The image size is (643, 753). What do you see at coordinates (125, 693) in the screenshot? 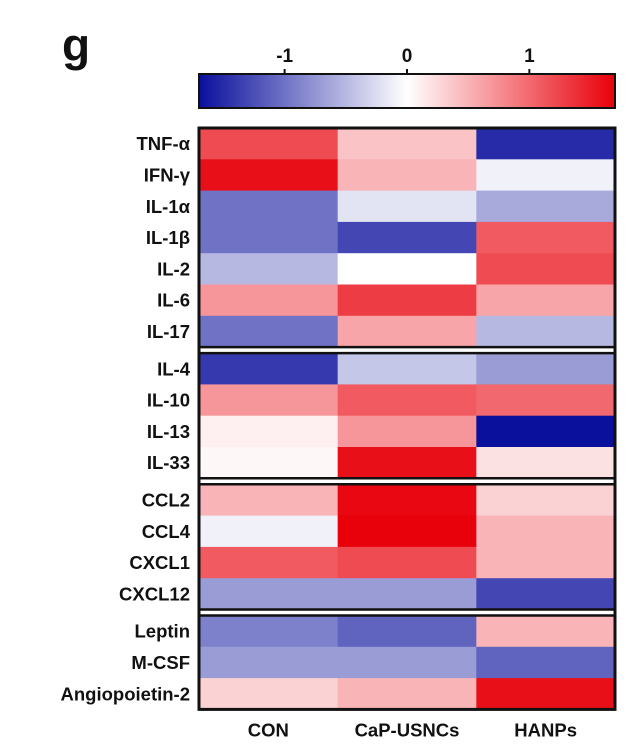
I see `row-label: Angiopoietin-2` at bounding box center [125, 693].